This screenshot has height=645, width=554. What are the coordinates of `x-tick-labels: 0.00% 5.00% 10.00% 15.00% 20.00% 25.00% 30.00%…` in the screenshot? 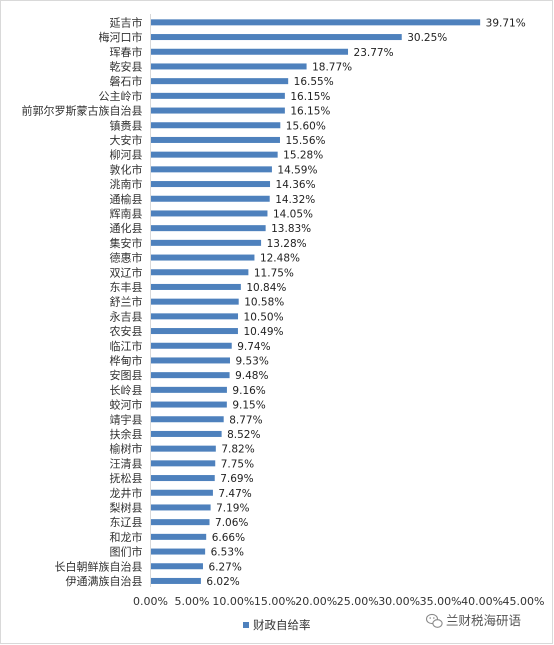 It's located at (338, 601).